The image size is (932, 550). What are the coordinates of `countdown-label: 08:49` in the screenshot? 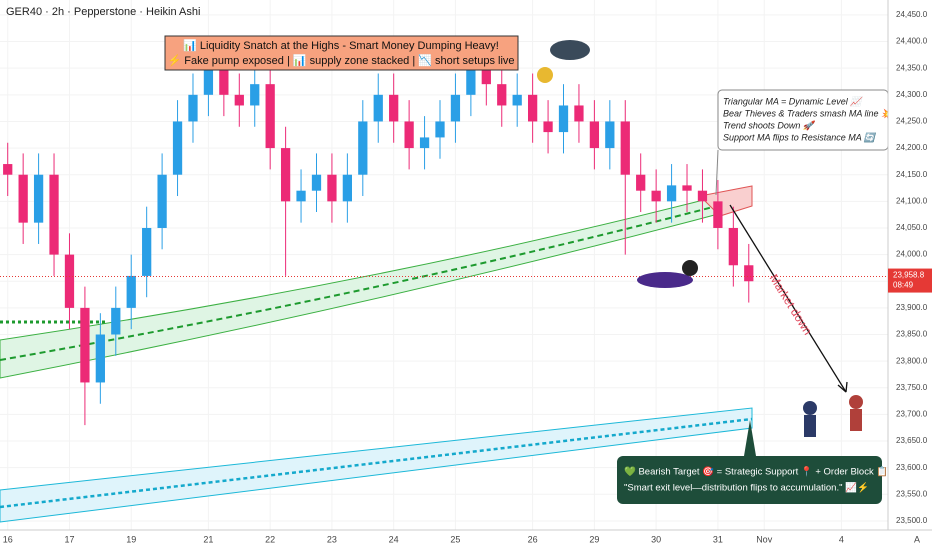 It's located at (903, 285).